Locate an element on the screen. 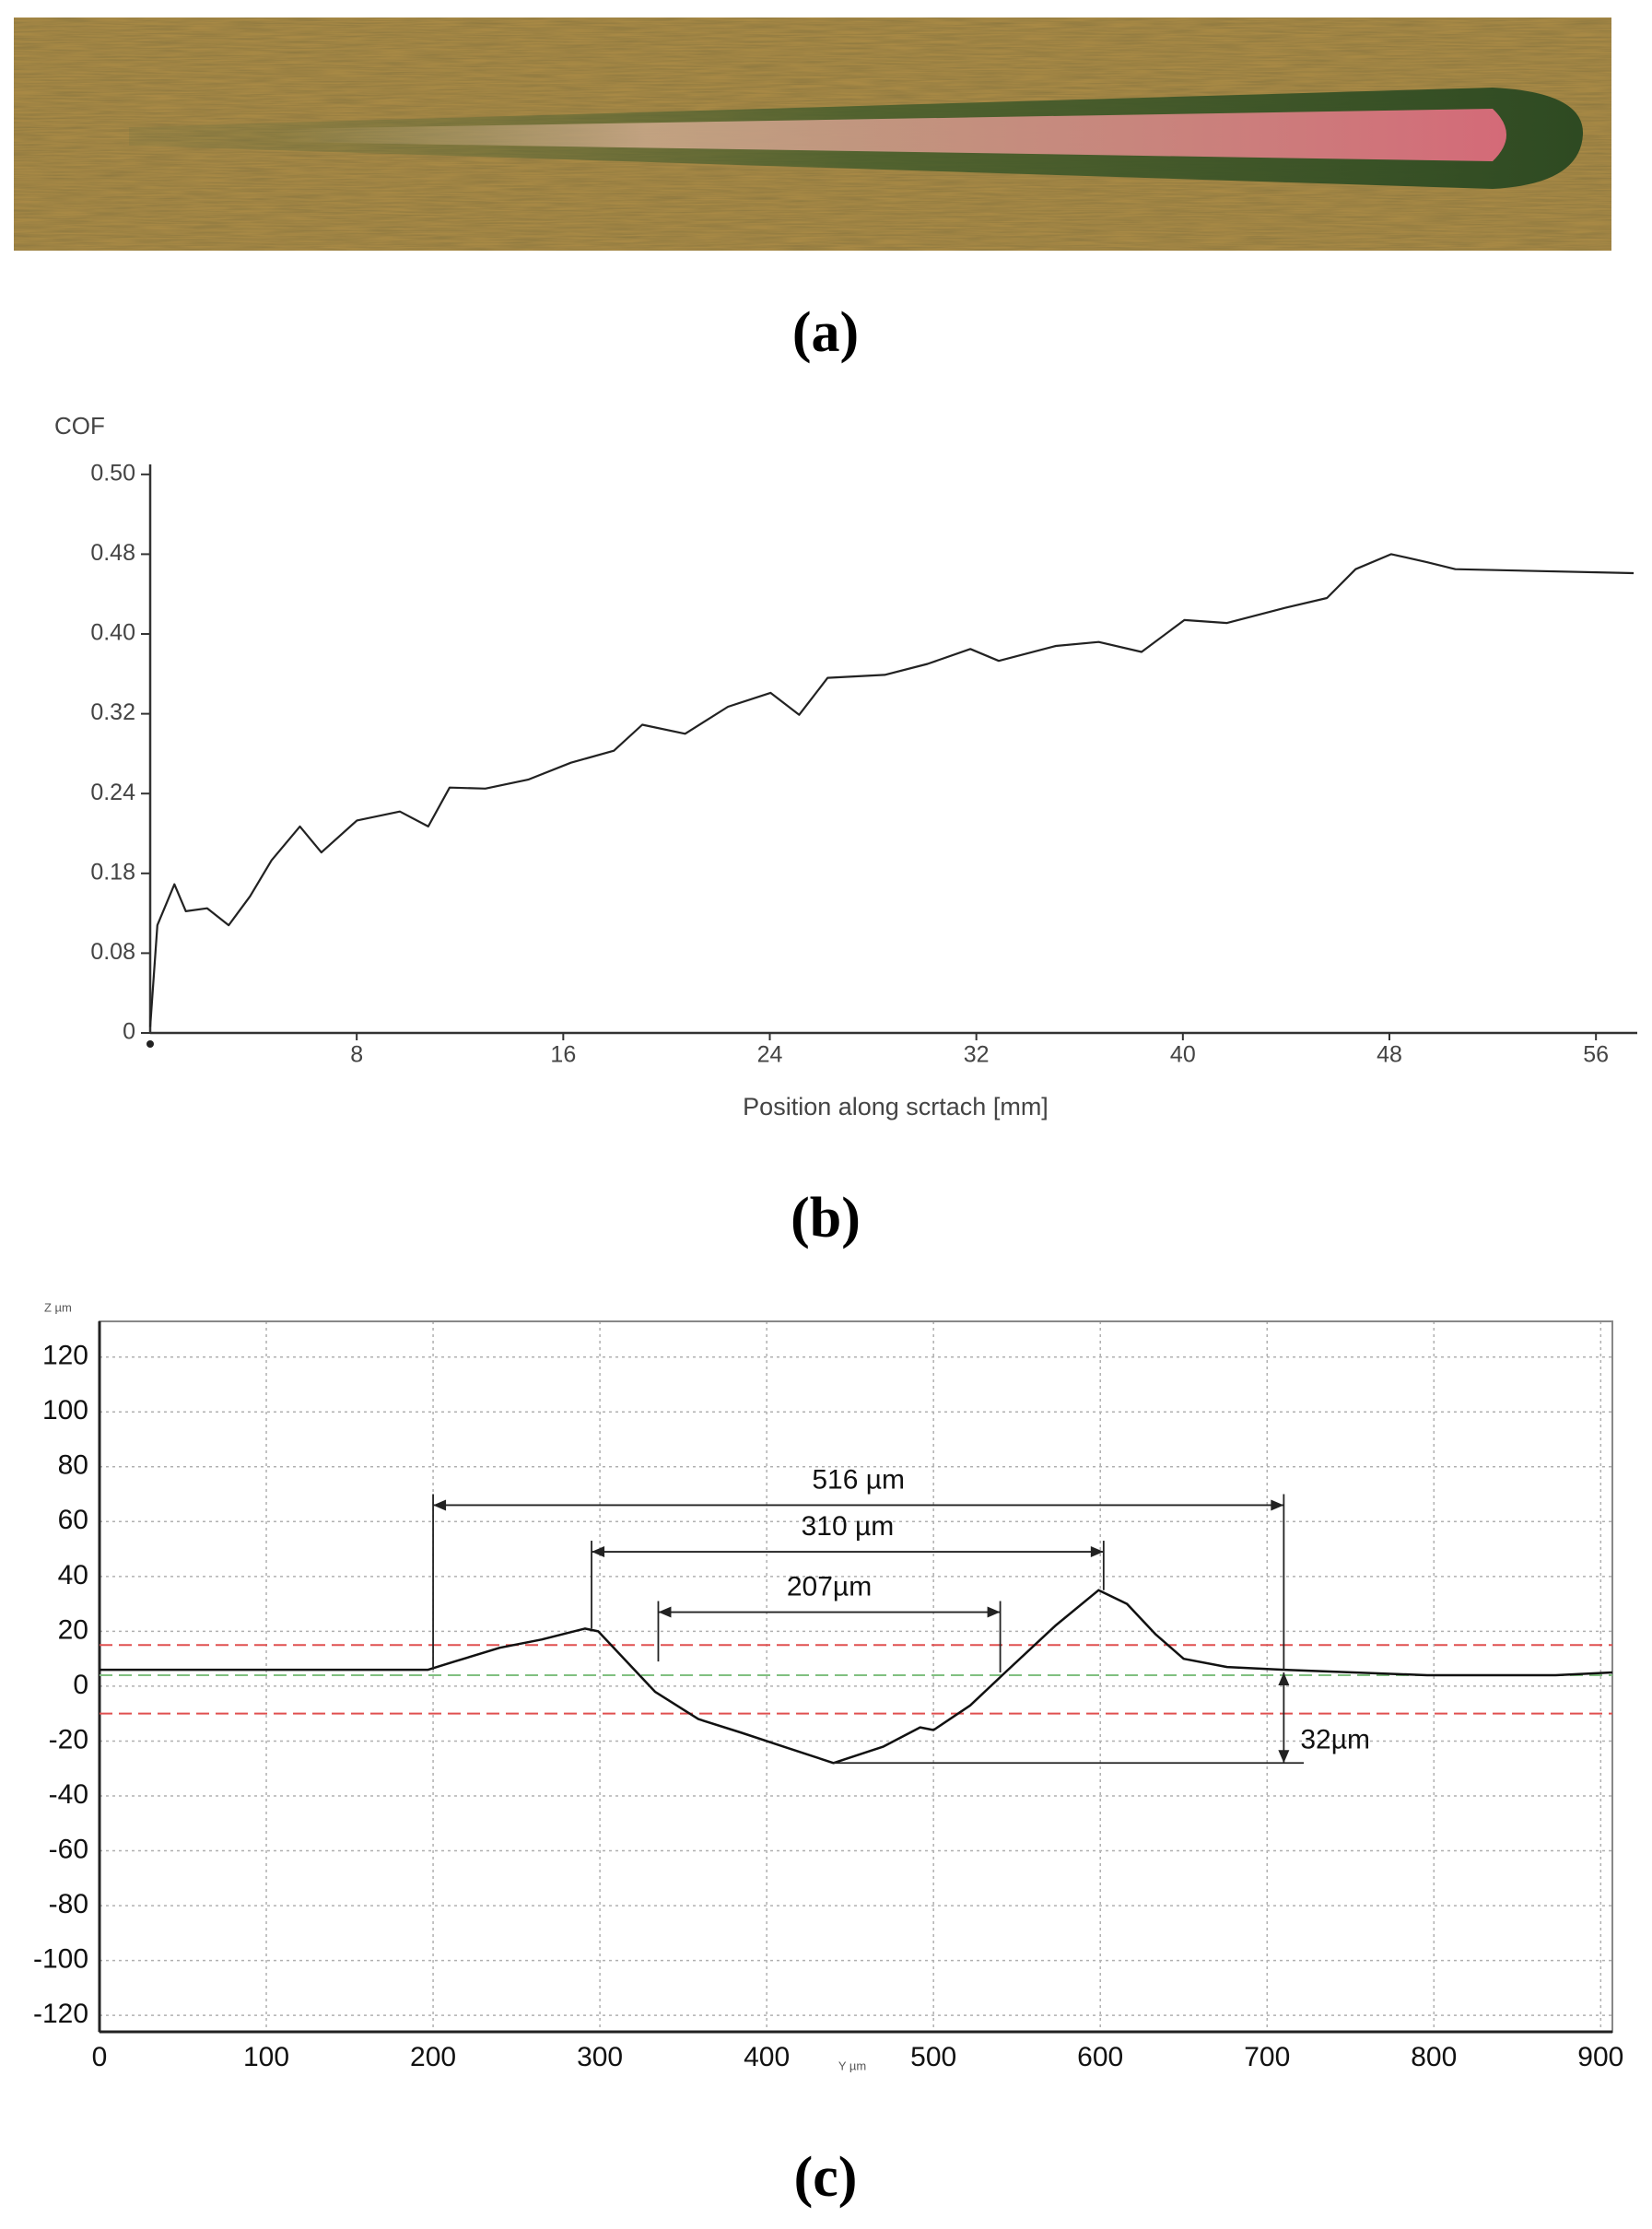  y-axis-label: Z µm is located at coordinates (58, 1307).